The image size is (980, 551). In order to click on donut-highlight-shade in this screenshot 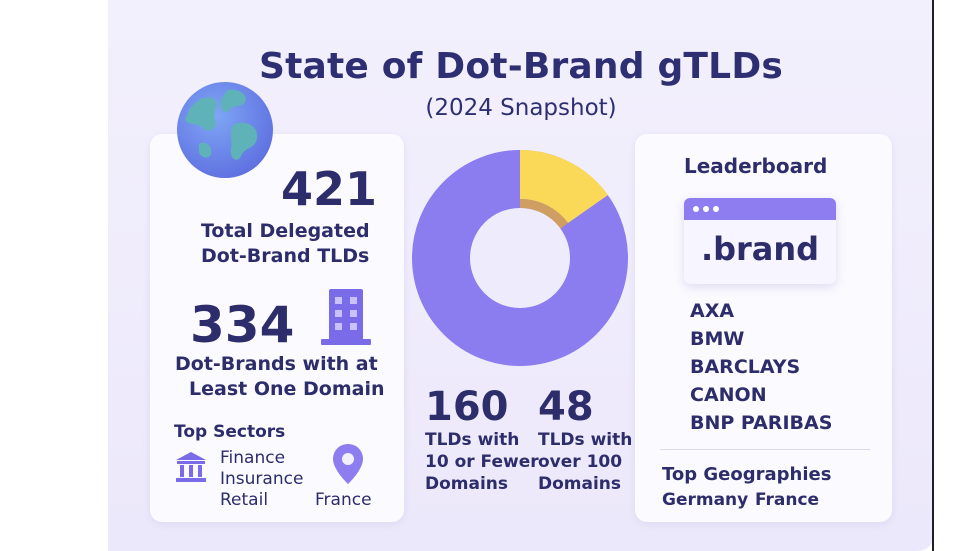, I will do `click(544, 213)`.